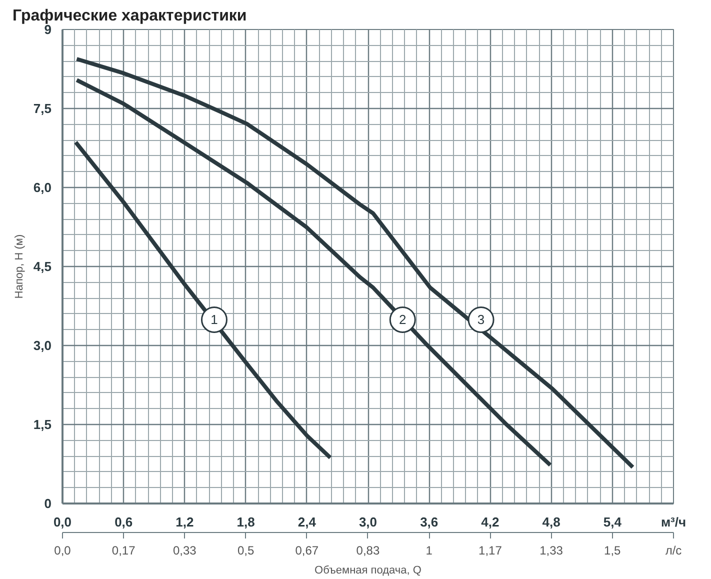 The width and height of the screenshot is (711, 579). Describe the element at coordinates (673, 551) in the screenshot. I see `text: л/с` at that location.